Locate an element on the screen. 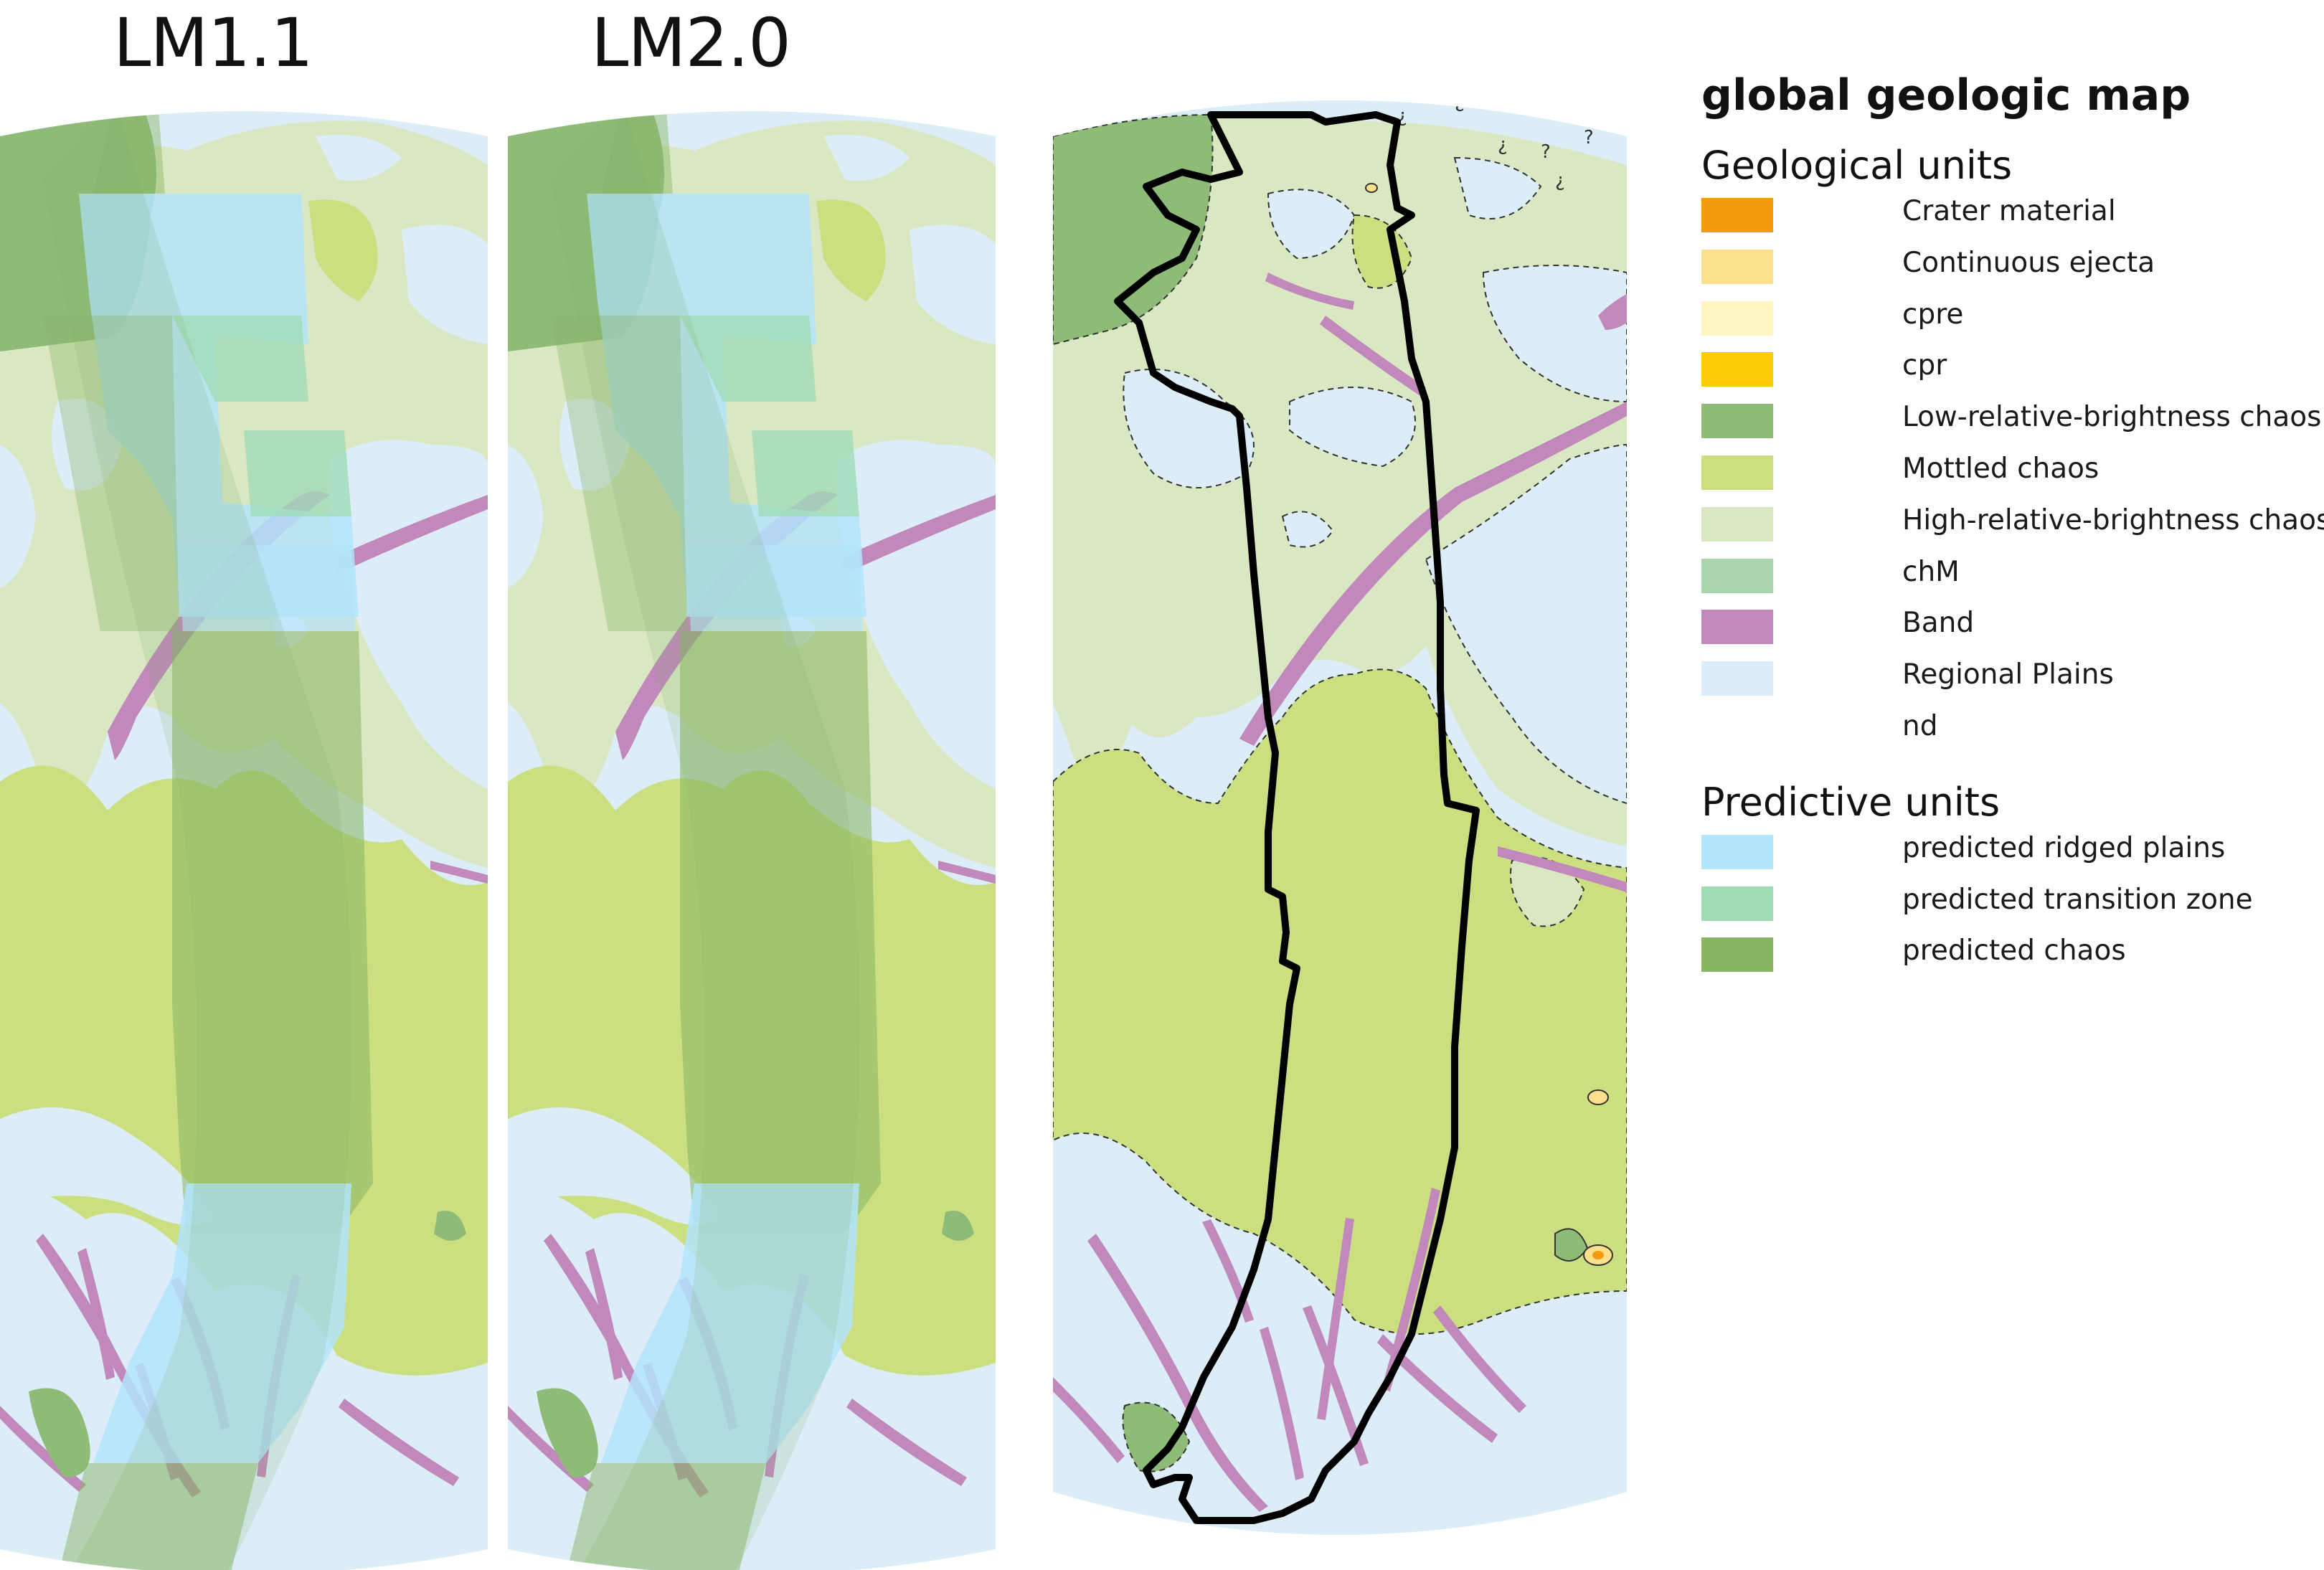 This screenshot has width=2324, height=1570. legend-item: Regional Plains is located at coordinates (2009, 677).